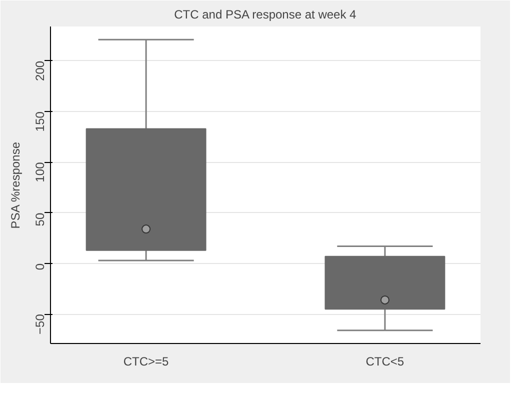 Image resolution: width=520 pixels, height=393 pixels. I want to click on chart-title: CTC and PSA response at week 4, so click(265, 15).